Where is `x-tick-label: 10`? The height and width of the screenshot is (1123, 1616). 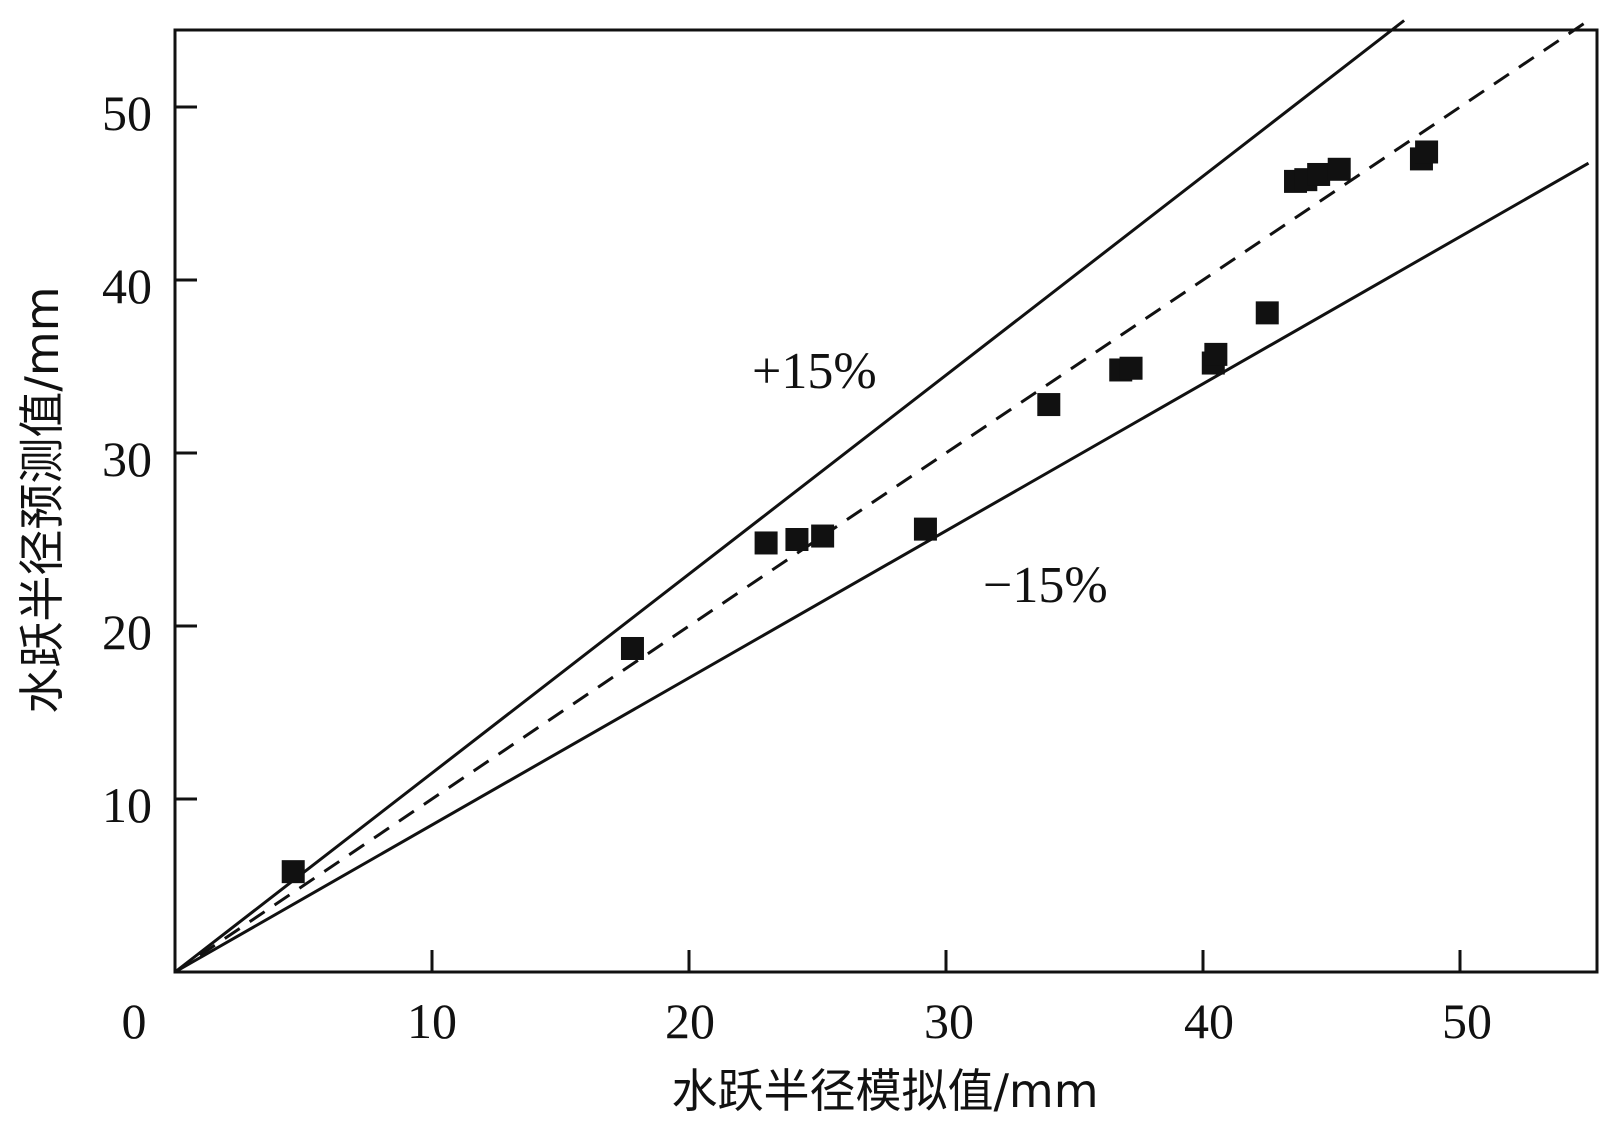 x-tick-label: 10 is located at coordinates (432, 1021).